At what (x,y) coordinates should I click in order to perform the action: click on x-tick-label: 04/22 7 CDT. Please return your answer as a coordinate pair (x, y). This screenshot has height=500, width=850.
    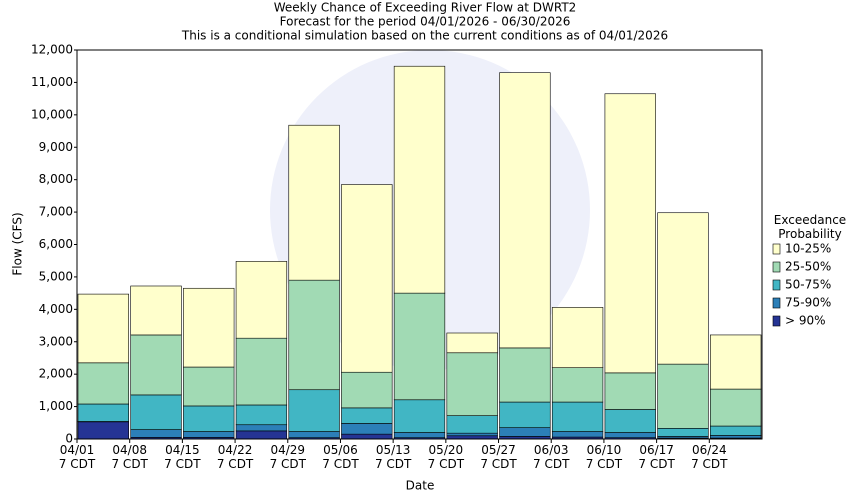
    Looking at the image, I should click on (235, 457).